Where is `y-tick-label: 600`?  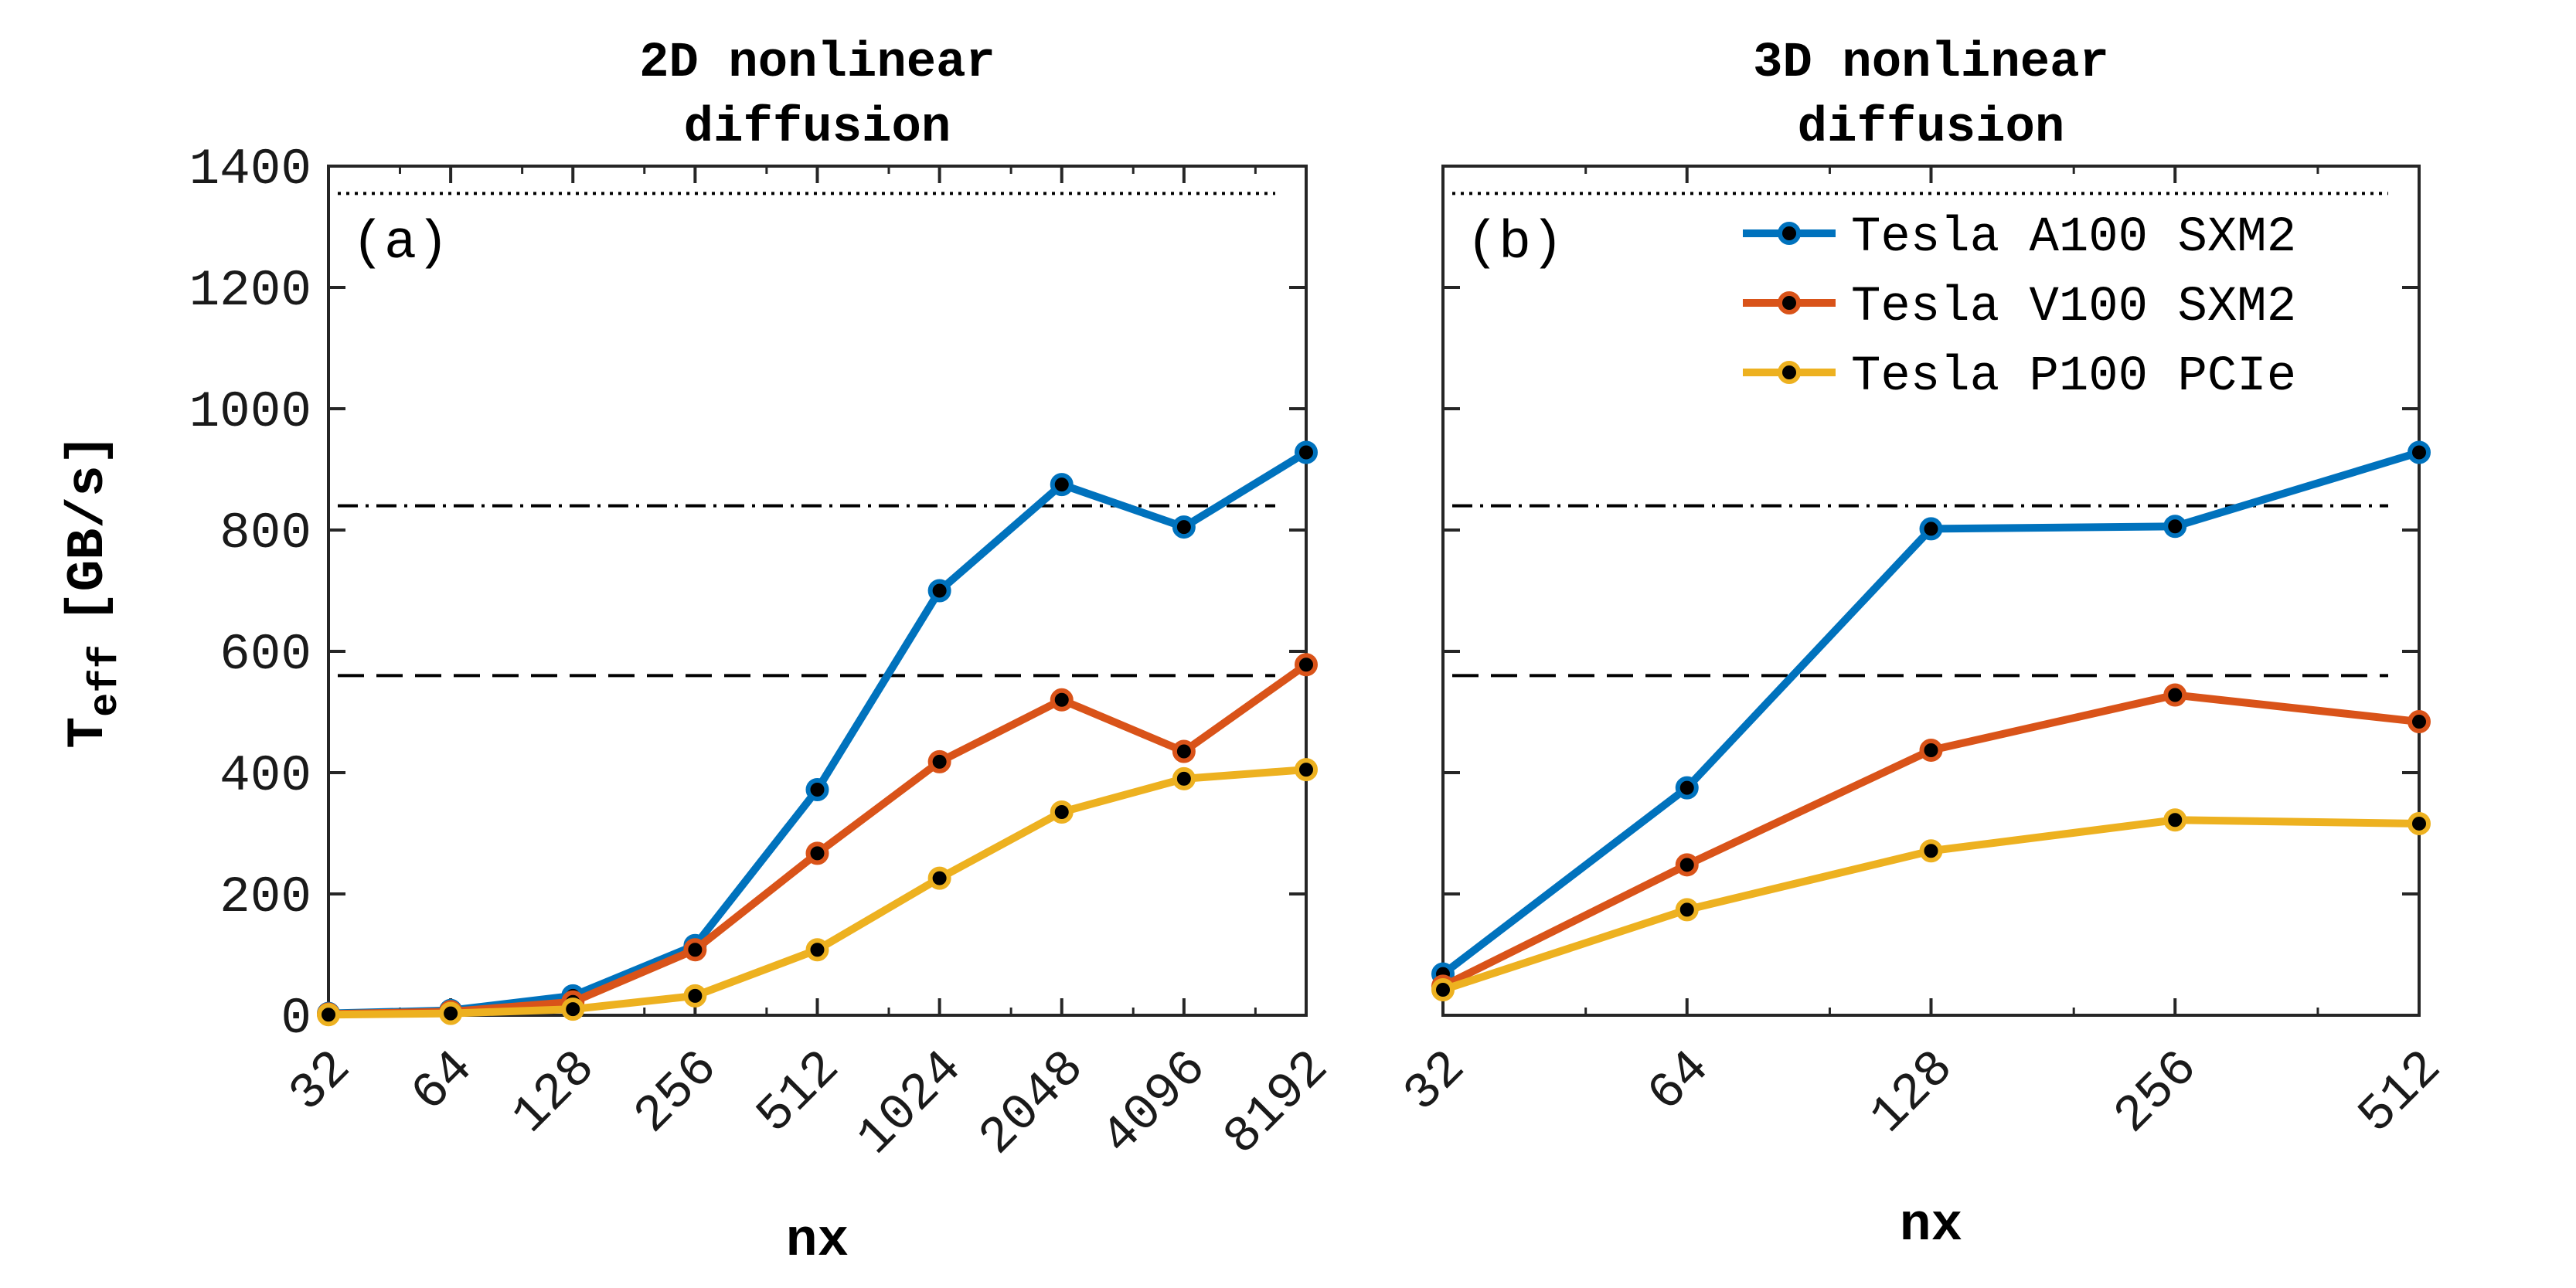
y-tick-label: 600 is located at coordinates (265, 655).